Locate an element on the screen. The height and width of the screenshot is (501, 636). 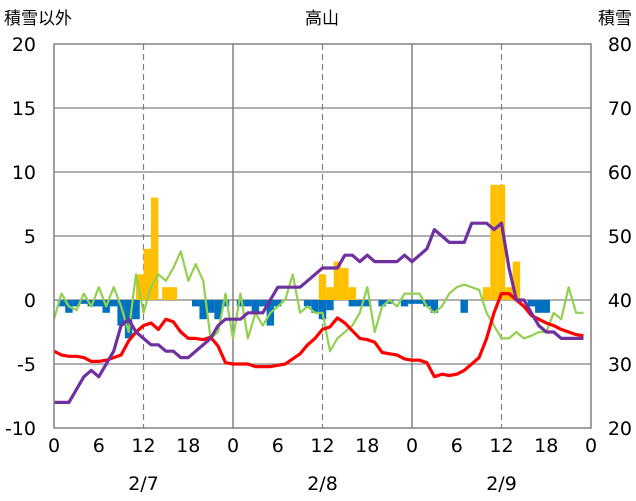
left-tick-label: 20 is located at coordinates (24, 45).